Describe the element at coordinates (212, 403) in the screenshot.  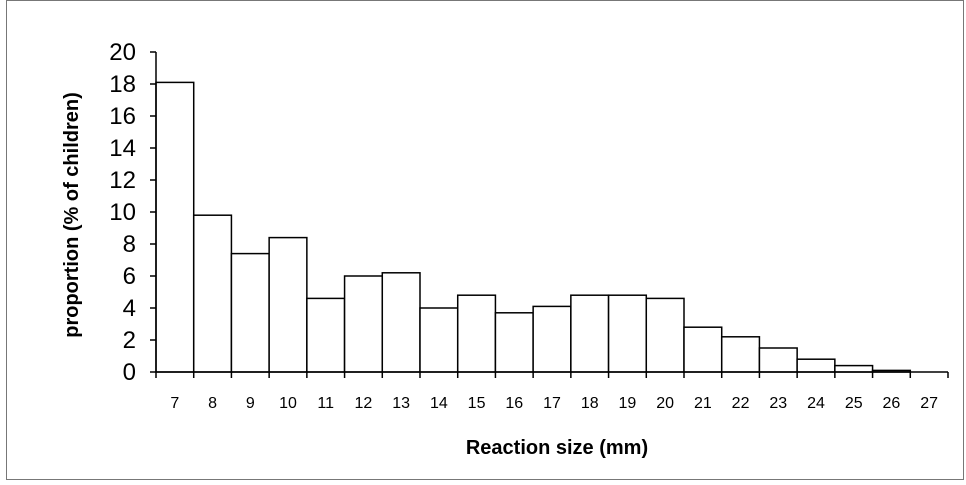
I see `x-tick-label-8: 8` at that location.